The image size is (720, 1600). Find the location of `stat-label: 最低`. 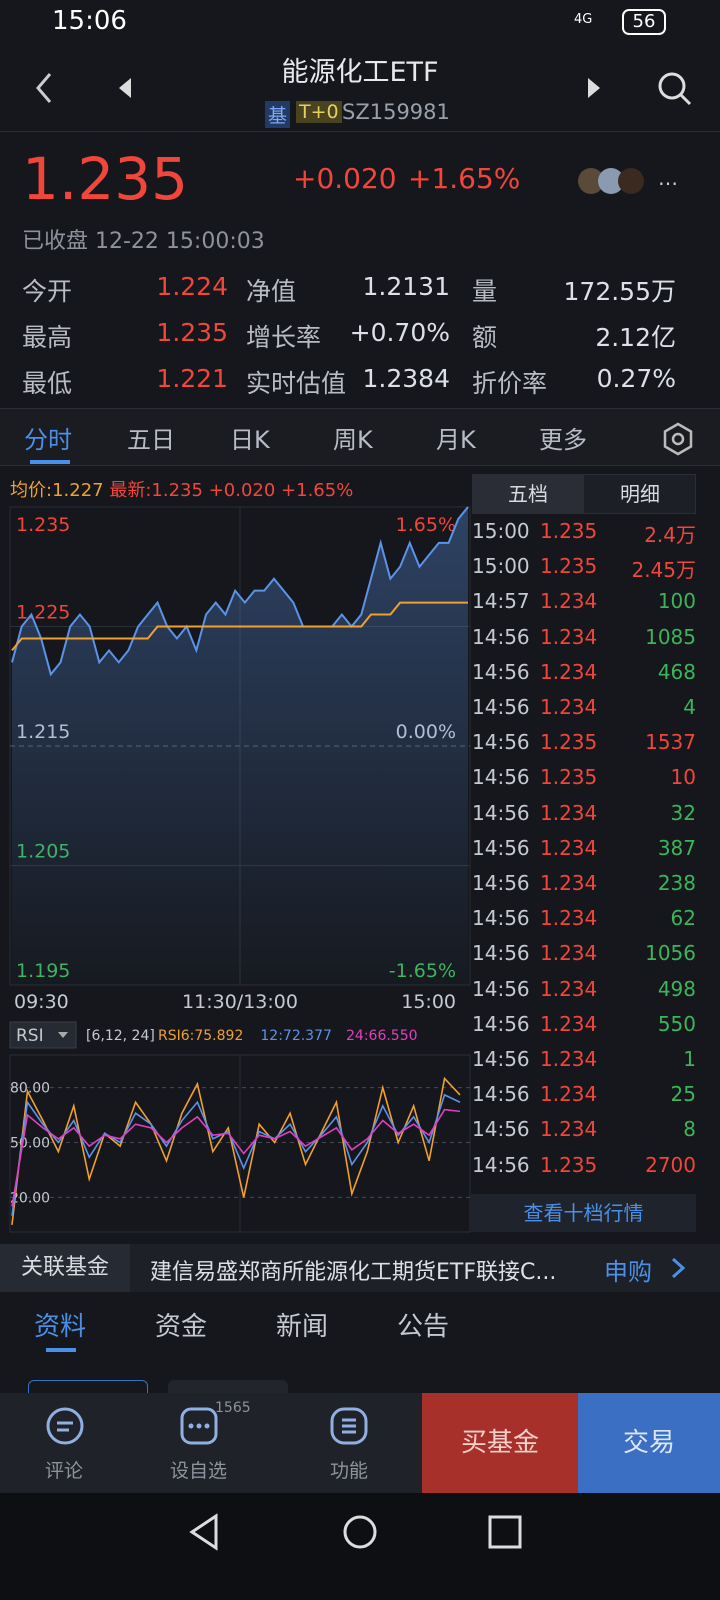

stat-label: 最低 is located at coordinates (47, 383).